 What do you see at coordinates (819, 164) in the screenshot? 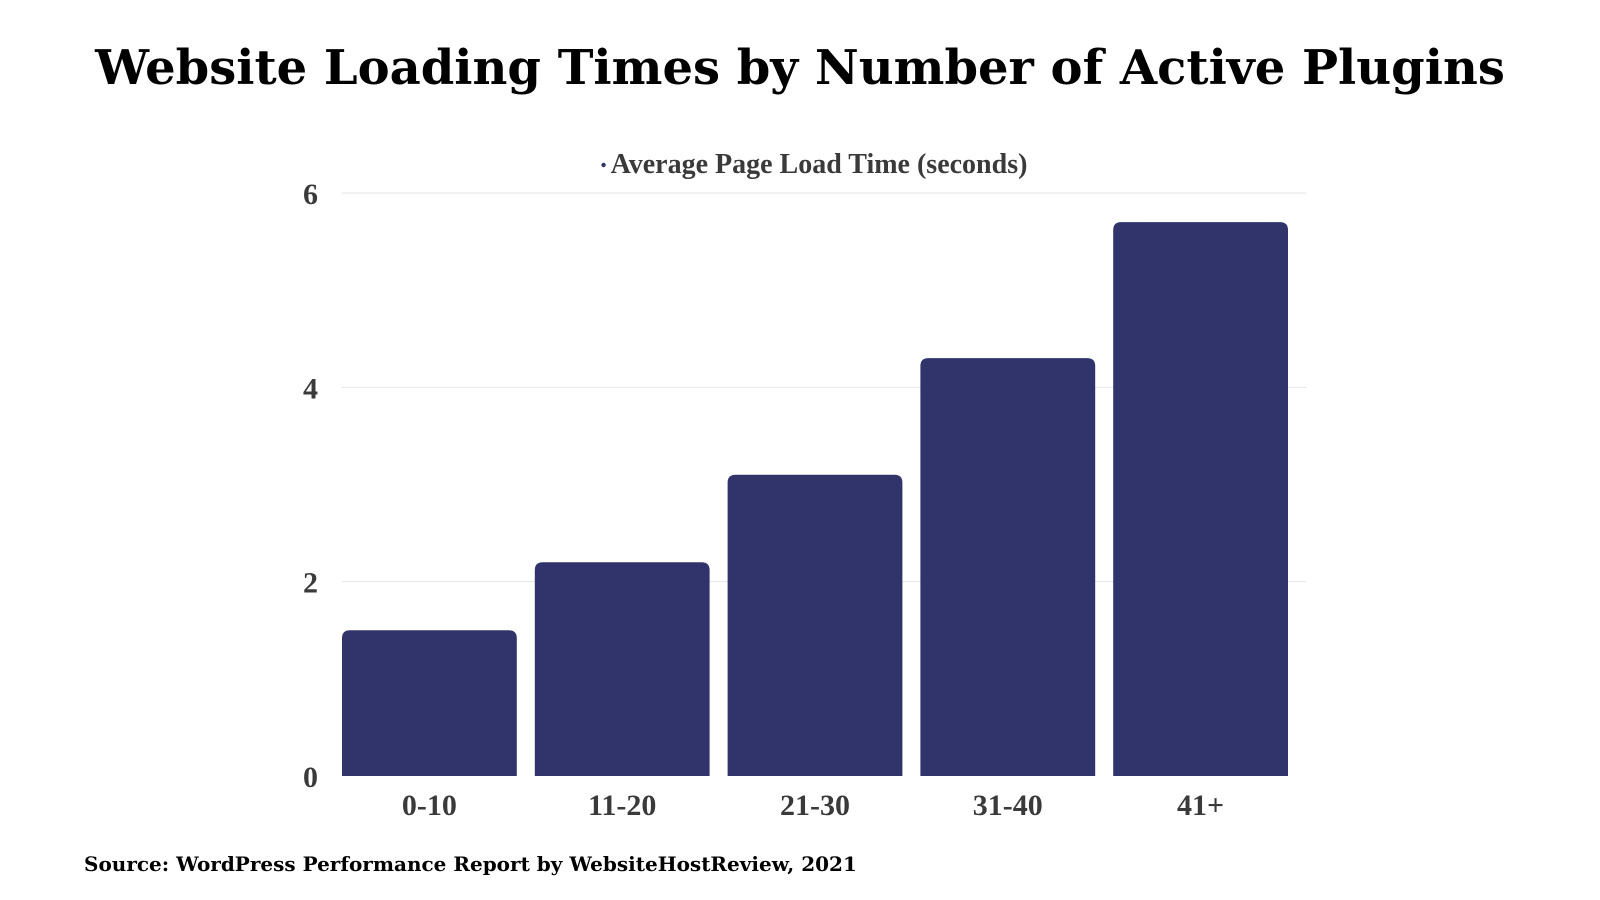
I see `legend-label: Average Page Load Time (seconds)` at bounding box center [819, 164].